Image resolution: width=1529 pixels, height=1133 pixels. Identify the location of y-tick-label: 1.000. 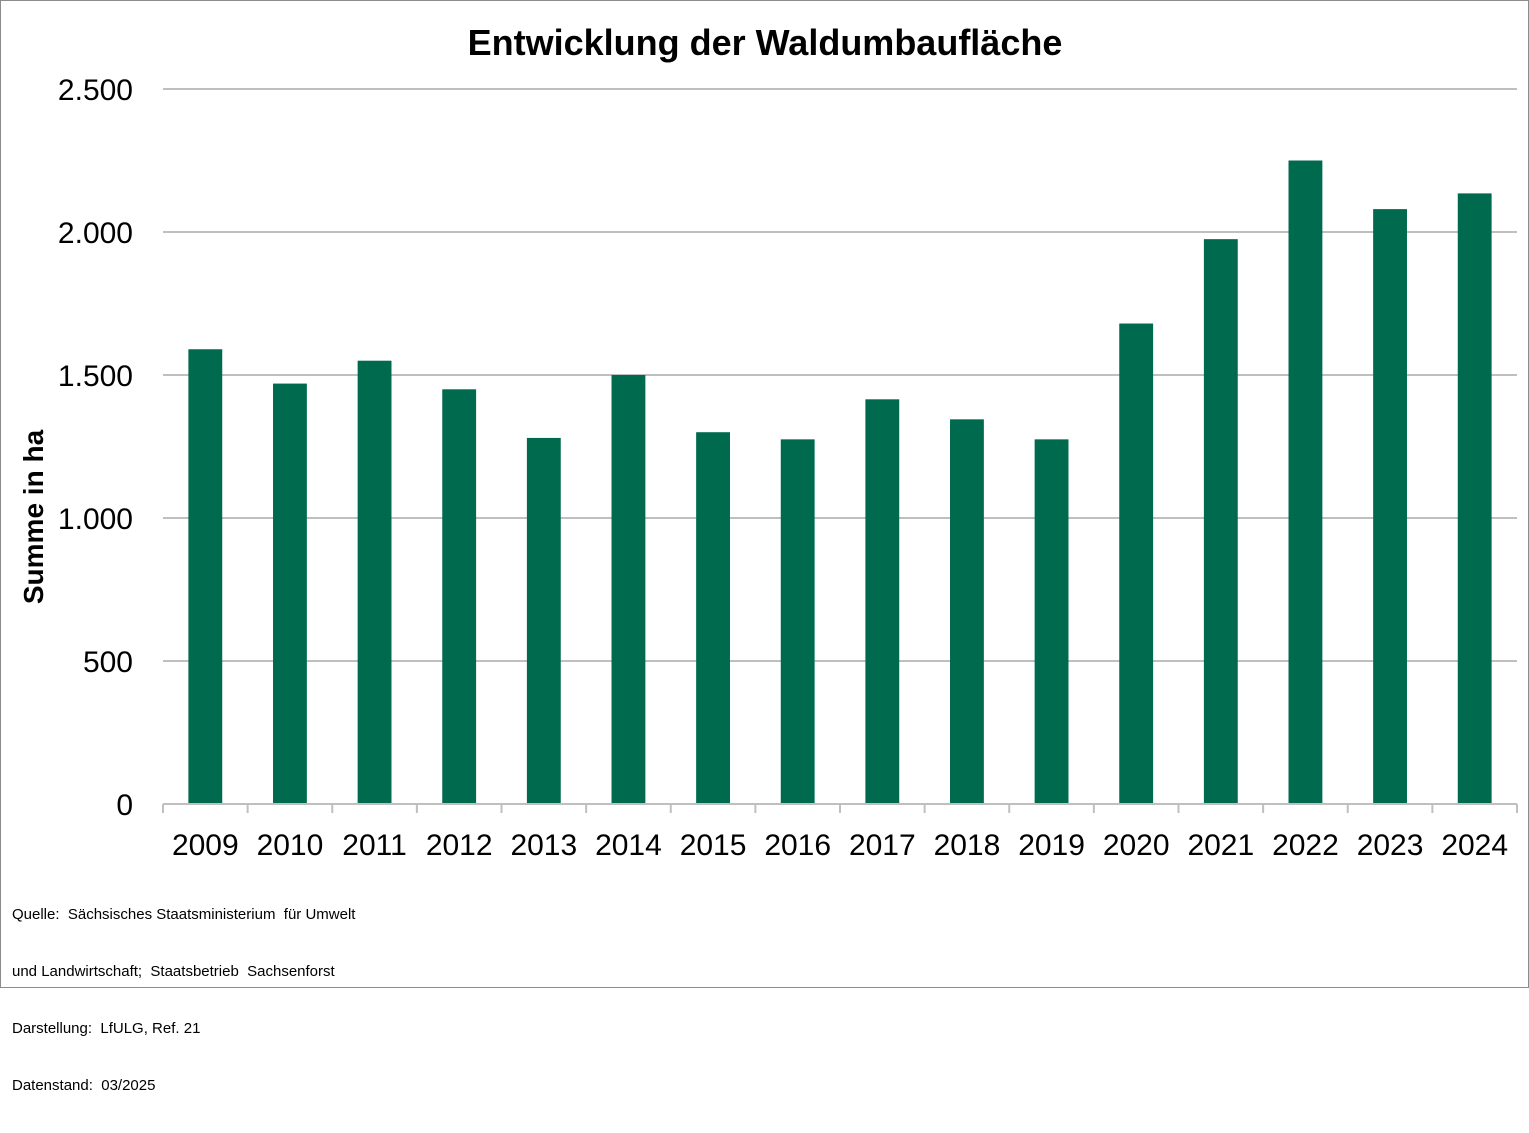
(95, 519).